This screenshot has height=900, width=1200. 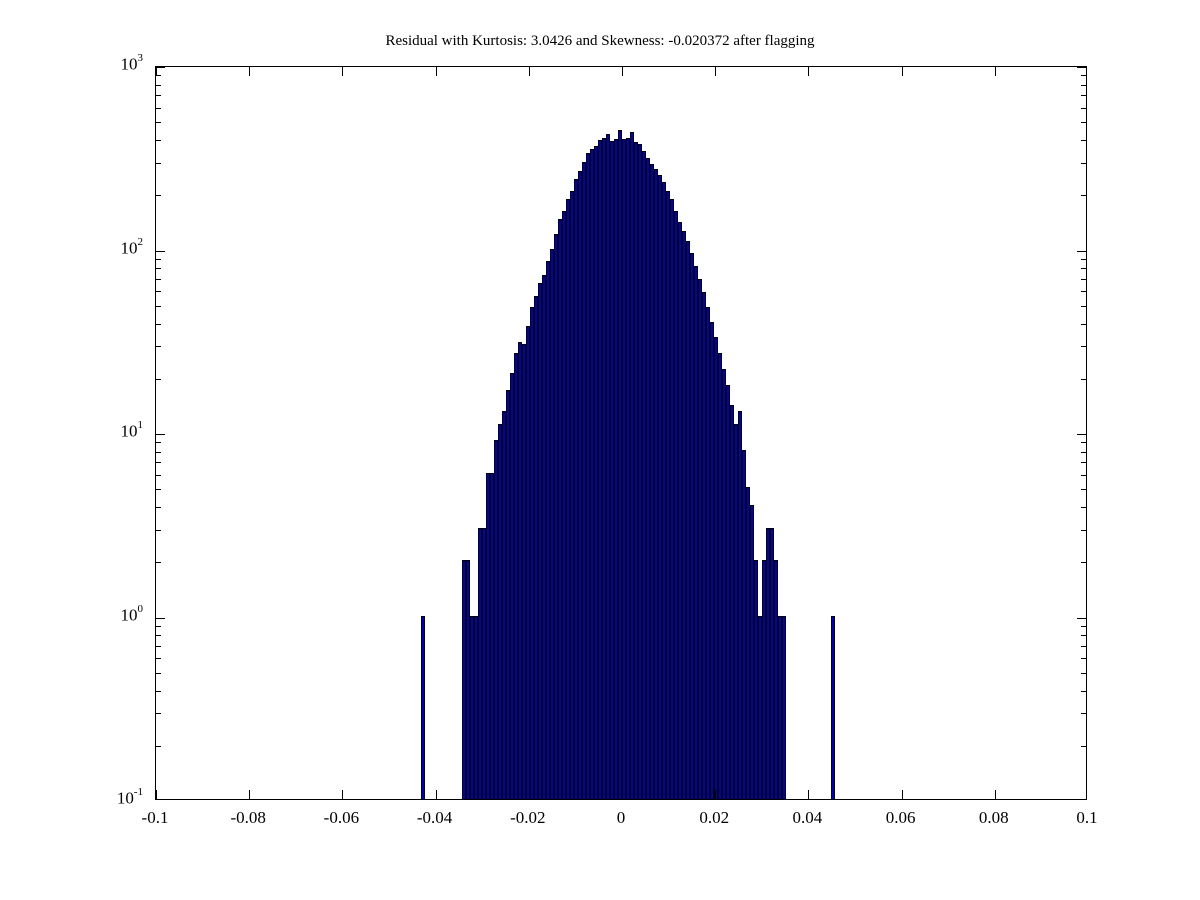 What do you see at coordinates (341, 817) in the screenshot?
I see `x-tick-label: -0.06` at bounding box center [341, 817].